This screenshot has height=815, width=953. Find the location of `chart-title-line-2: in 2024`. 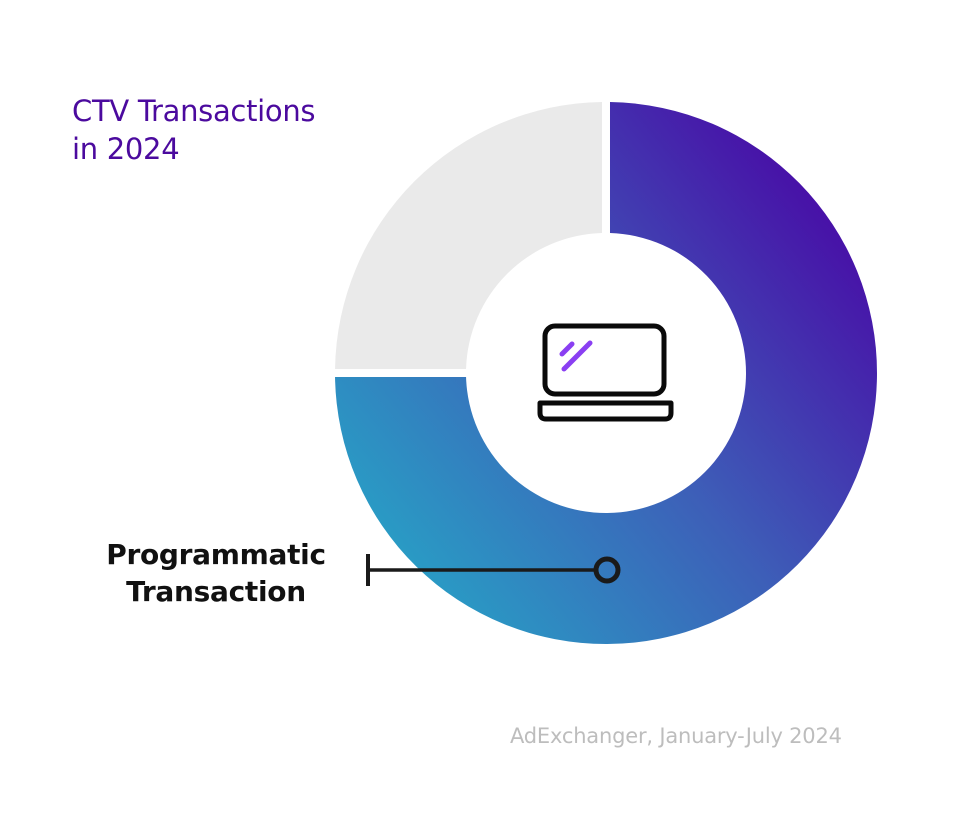

chart-title-line-2: in 2024 is located at coordinates (126, 149).